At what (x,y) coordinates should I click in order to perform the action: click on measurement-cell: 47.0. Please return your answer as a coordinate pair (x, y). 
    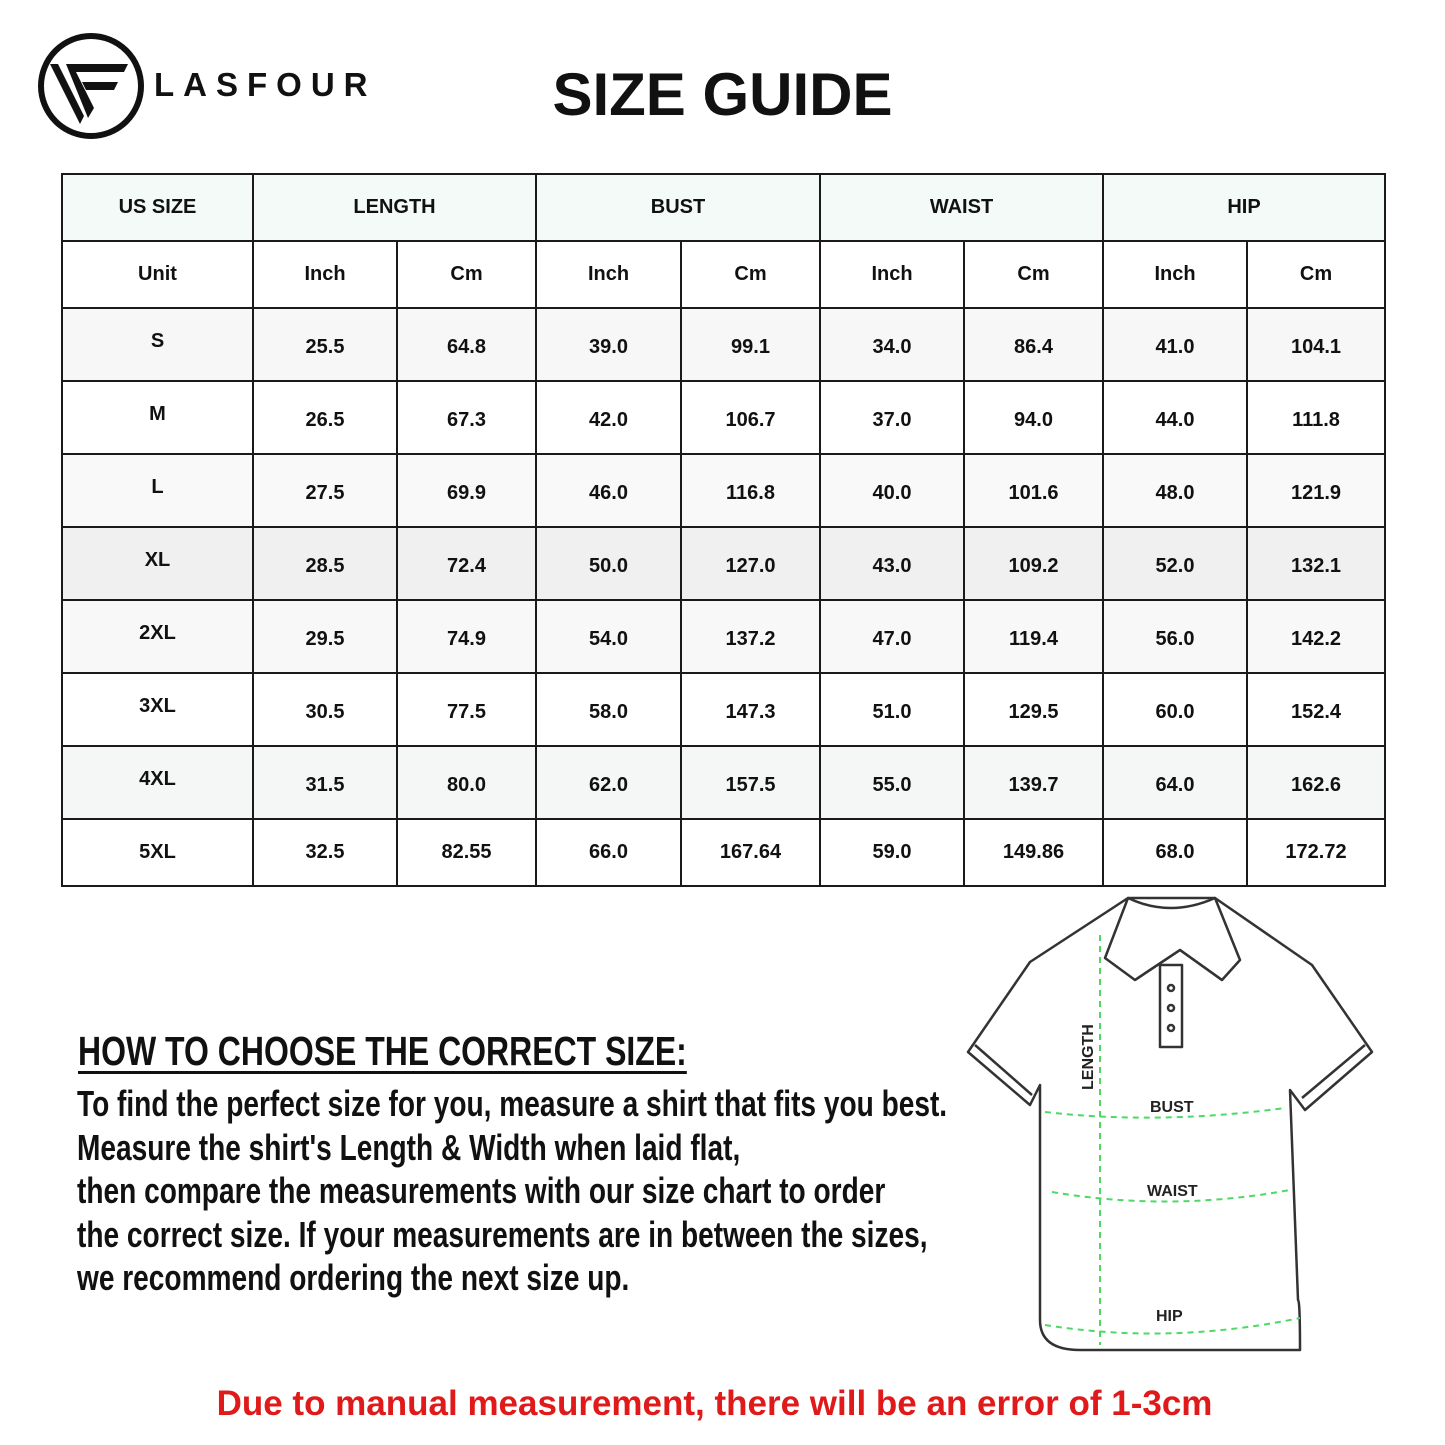
    Looking at the image, I should click on (892, 636).